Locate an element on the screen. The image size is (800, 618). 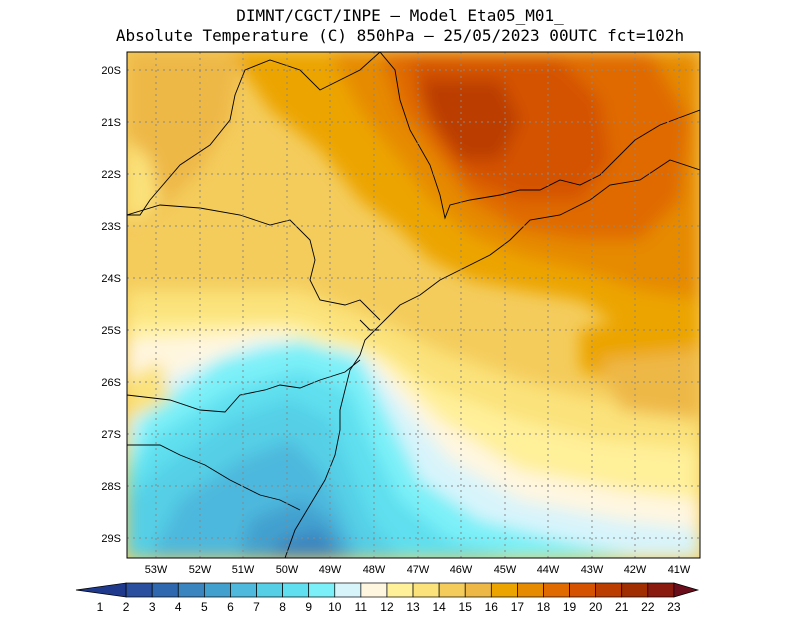
title-line-1: DIMNT/CGCT/INPE – Model Eta05_M01_ is located at coordinates (400, 15).